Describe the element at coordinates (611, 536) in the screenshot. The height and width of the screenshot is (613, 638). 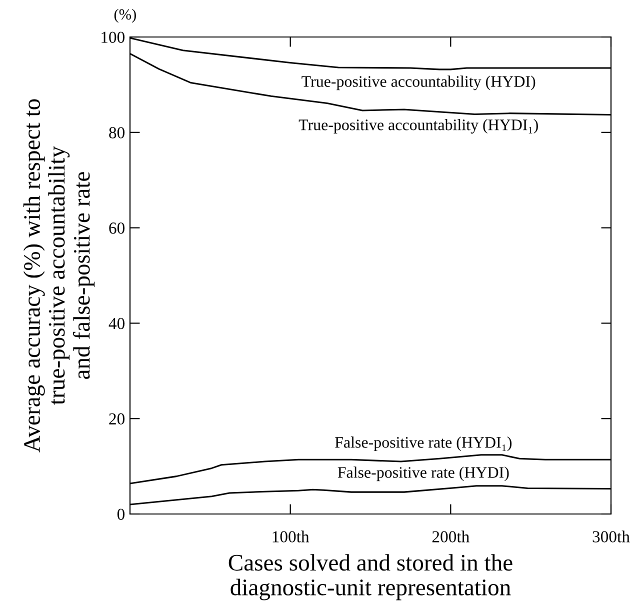
I see `x-tick-label: 300th` at that location.